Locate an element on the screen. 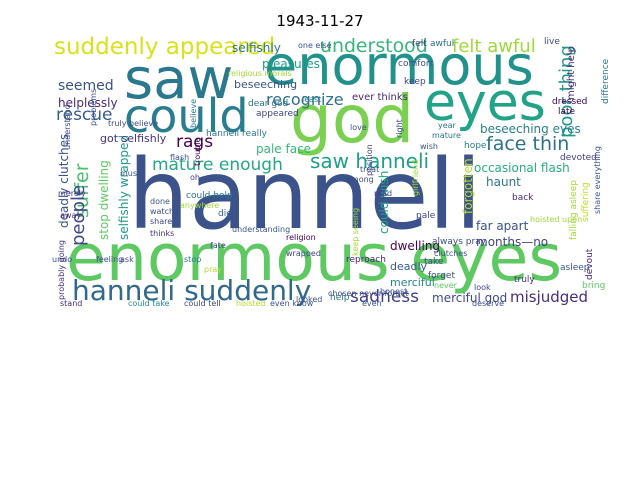 The image size is (640, 480). word-could-wish: could wish is located at coordinates (384, 202).